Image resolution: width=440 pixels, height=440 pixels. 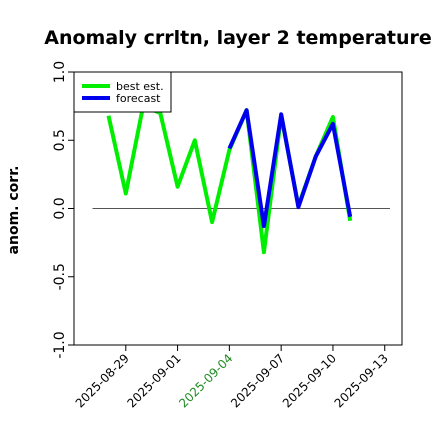 What do you see at coordinates (60, 72) in the screenshot?
I see `y-tick-label: 1.0` at bounding box center [60, 72].